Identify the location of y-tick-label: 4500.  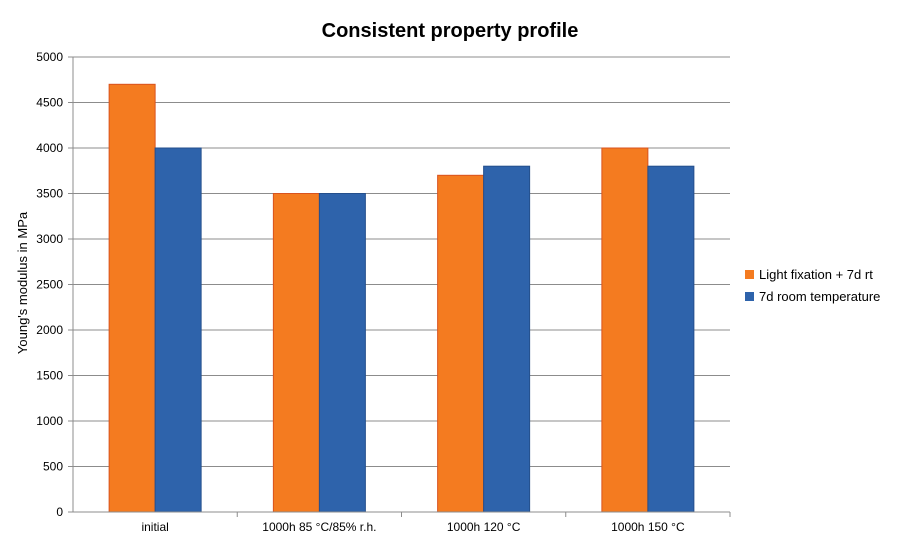
(49, 103).